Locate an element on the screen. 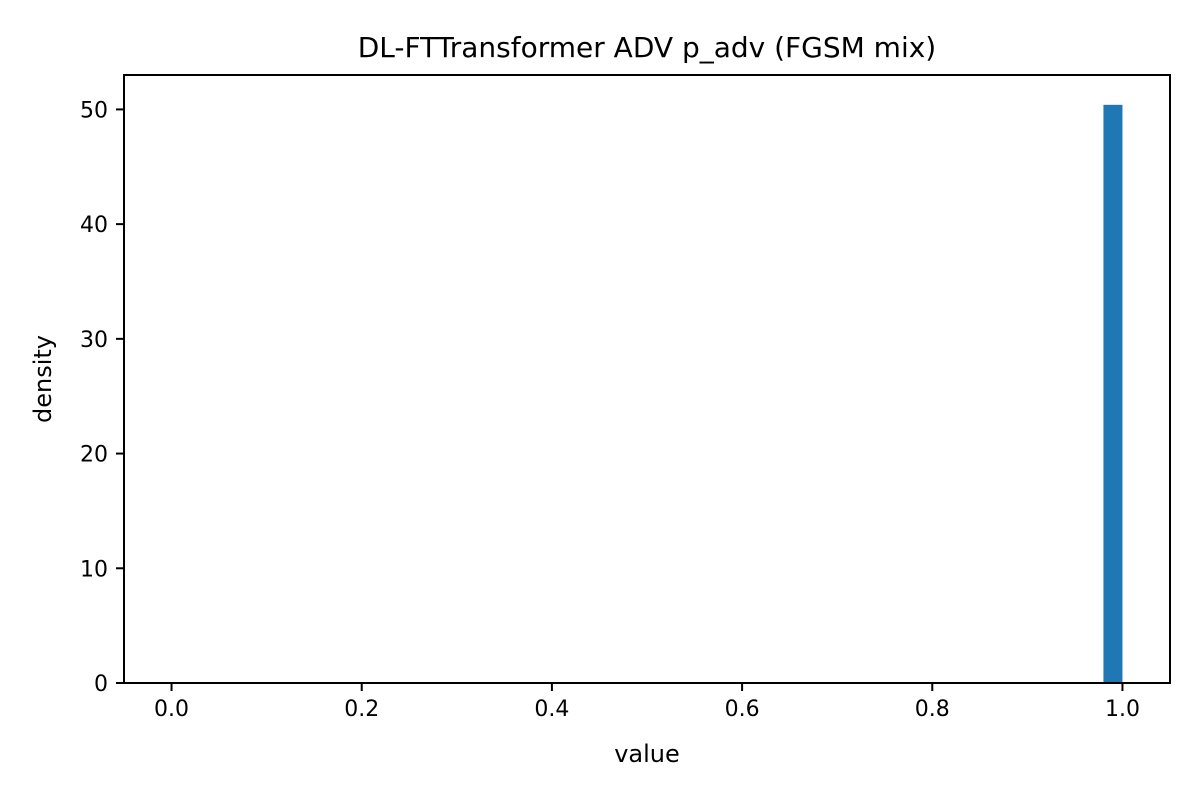  y-tick-label: 0 is located at coordinates (101, 684).